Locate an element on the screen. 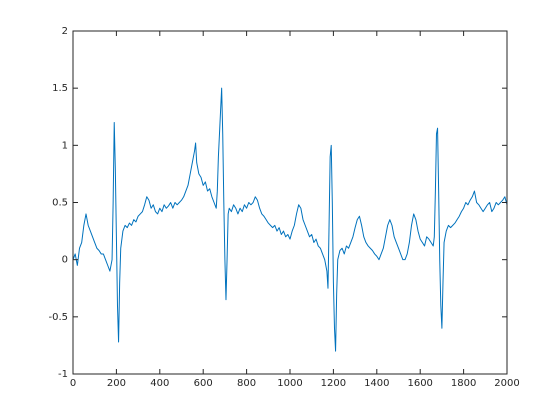  x-tick-label: 1800 is located at coordinates (463, 383).